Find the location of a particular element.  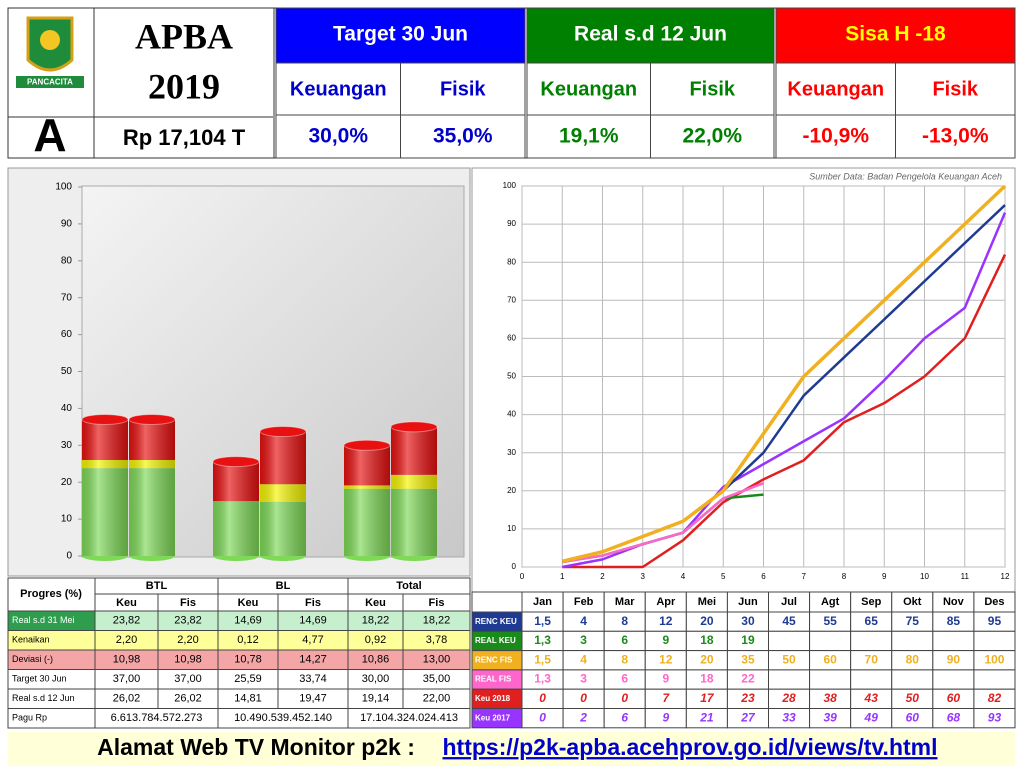

y-tick-label: 90 is located at coordinates (511, 223).